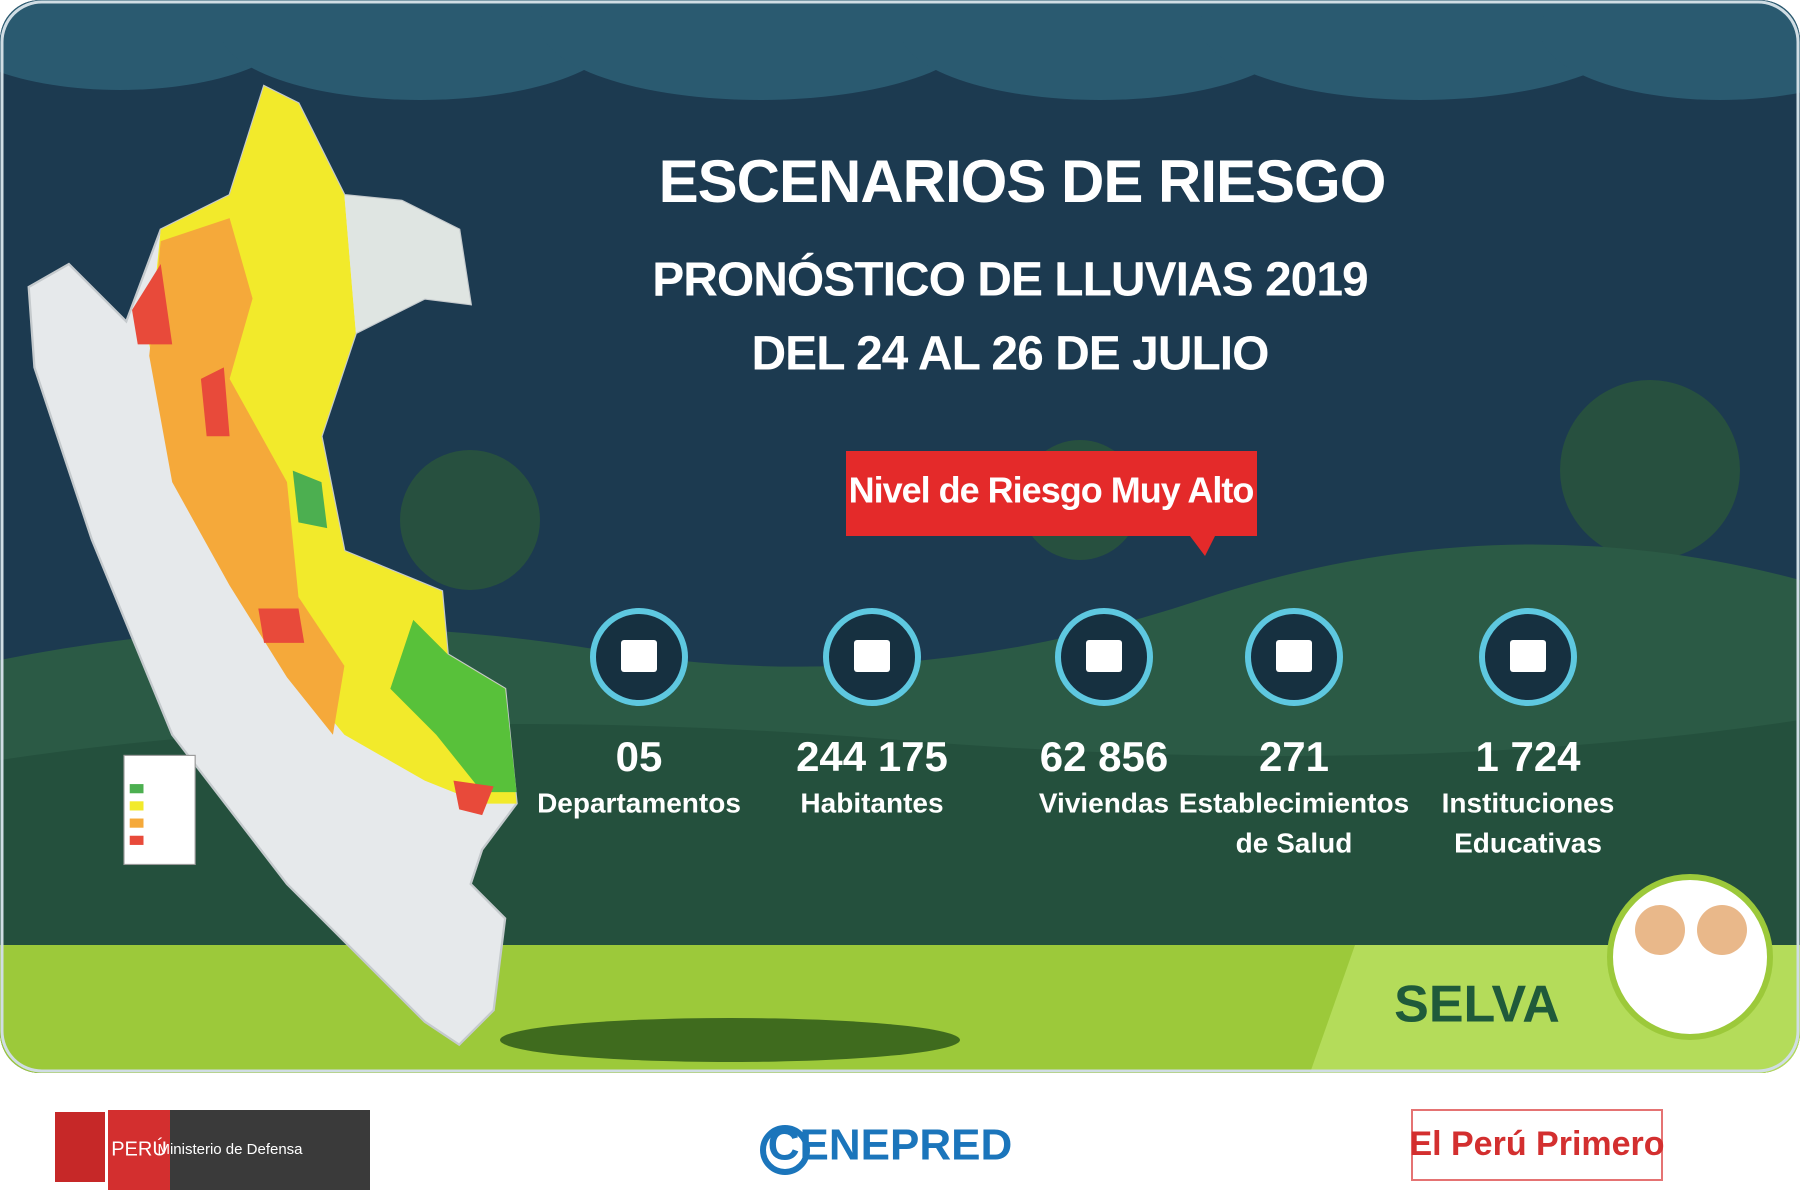  I want to click on ministry: Ministerio de Defensa, so click(230, 1149).